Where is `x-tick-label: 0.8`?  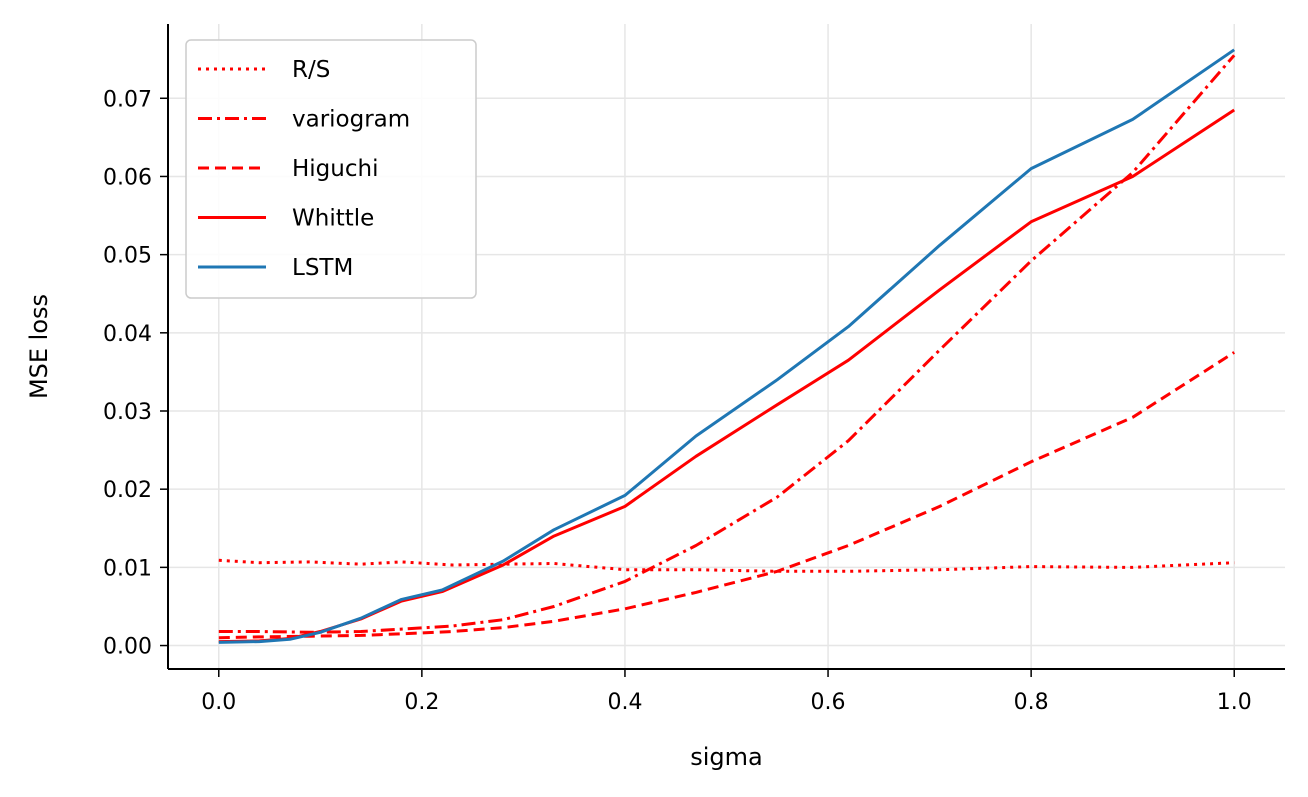
x-tick-label: 0.8 is located at coordinates (1031, 702).